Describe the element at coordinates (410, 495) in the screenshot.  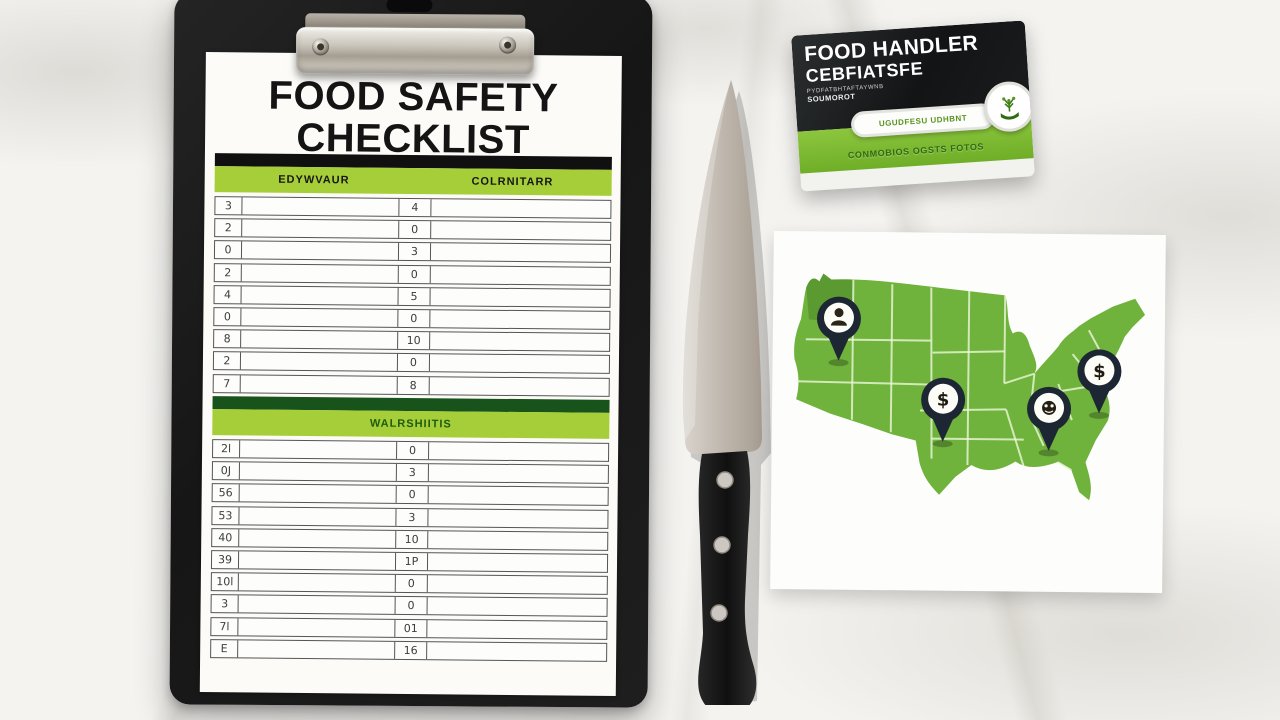
I see `table-row: 56 0` at that location.